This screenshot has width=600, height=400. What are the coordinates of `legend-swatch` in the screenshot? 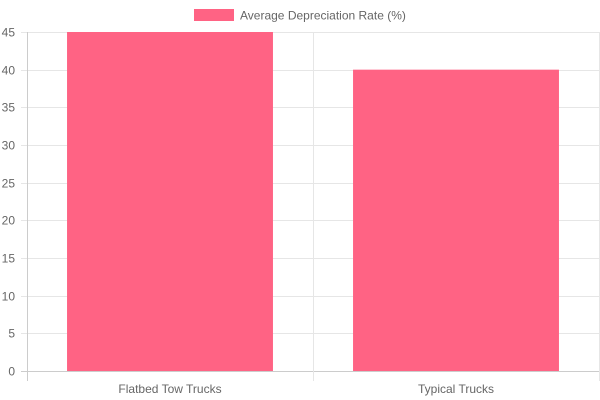 It's located at (214, 15).